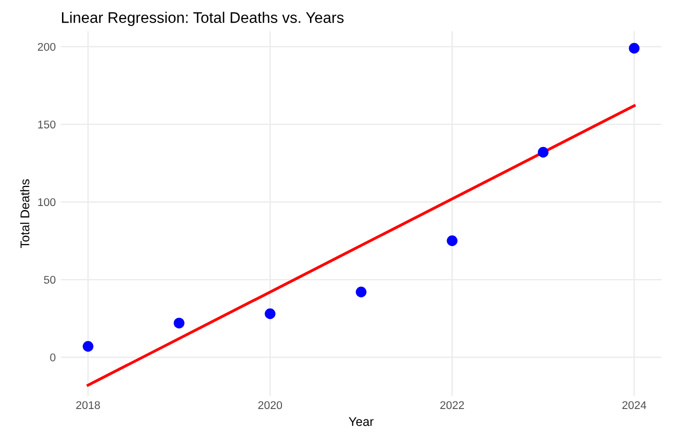  Describe the element at coordinates (634, 405) in the screenshot. I see `x-tick-label: 2024` at that location.